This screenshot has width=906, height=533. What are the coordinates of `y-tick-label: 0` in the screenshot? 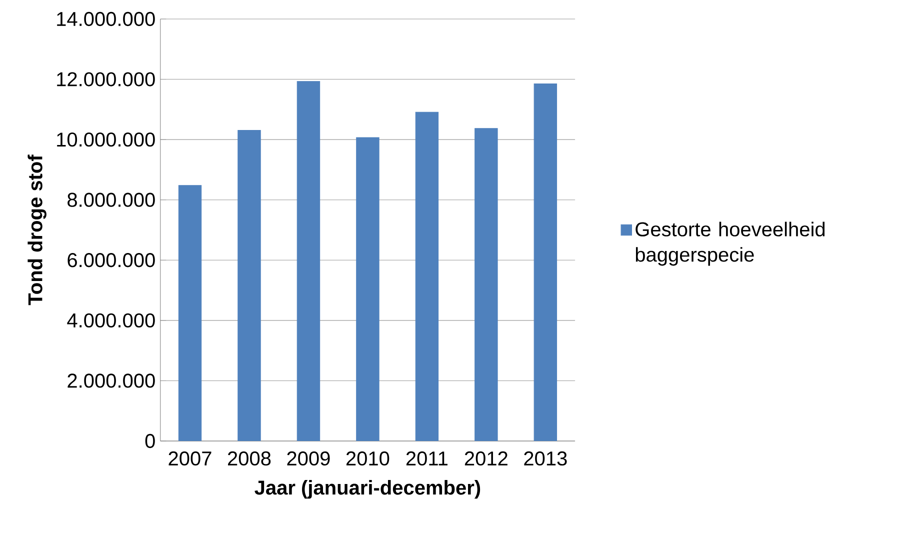 It's located at (150, 441).